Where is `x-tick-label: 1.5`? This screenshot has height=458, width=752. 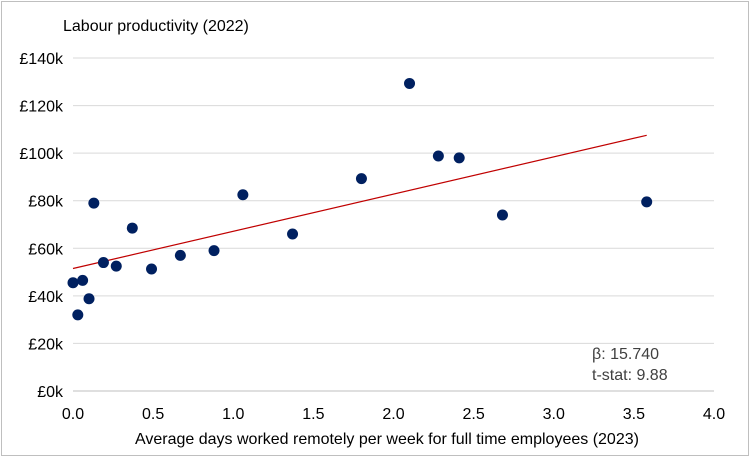 x-tick-label: 1.5 is located at coordinates (313, 414).